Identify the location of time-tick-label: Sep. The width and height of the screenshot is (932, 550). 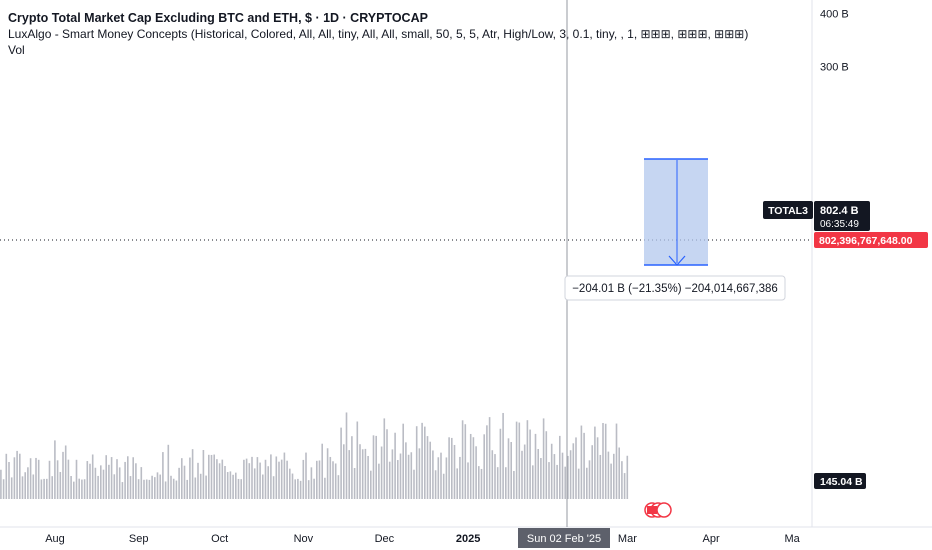
(139, 539).